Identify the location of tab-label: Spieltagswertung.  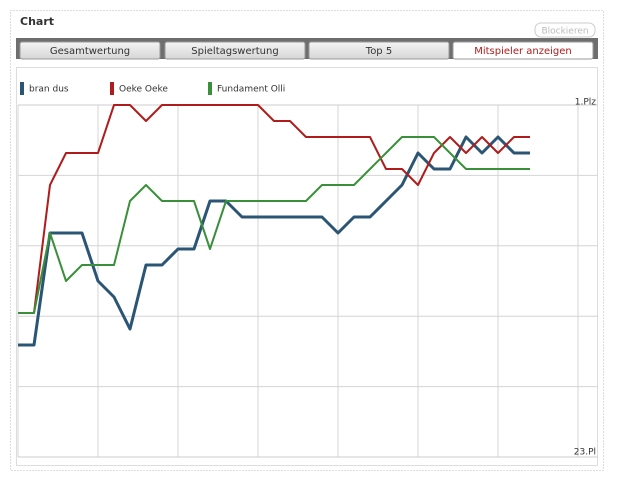
(234, 51).